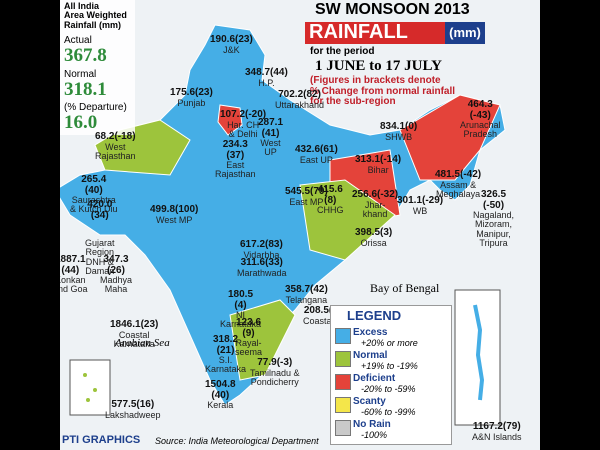  What do you see at coordinates (374, 315) in the screenshot?
I see `legend-title: LEGEND` at bounding box center [374, 315].